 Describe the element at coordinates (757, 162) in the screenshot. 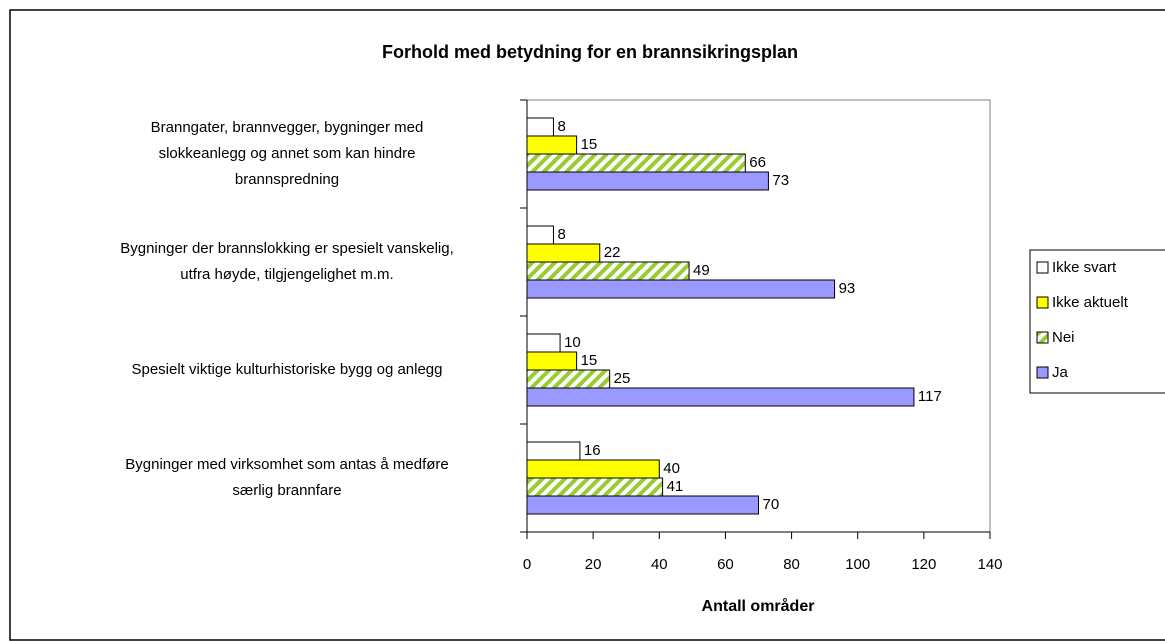

I see `value-label: 66` at that location.